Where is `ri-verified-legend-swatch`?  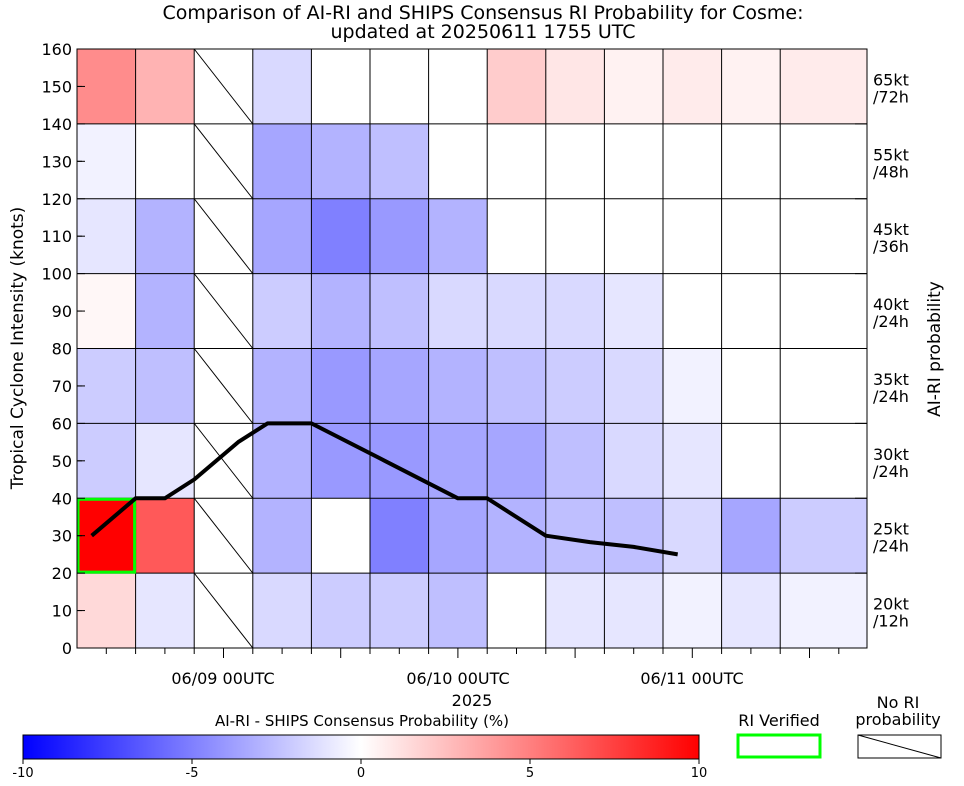 ri-verified-legend-swatch is located at coordinates (779, 746).